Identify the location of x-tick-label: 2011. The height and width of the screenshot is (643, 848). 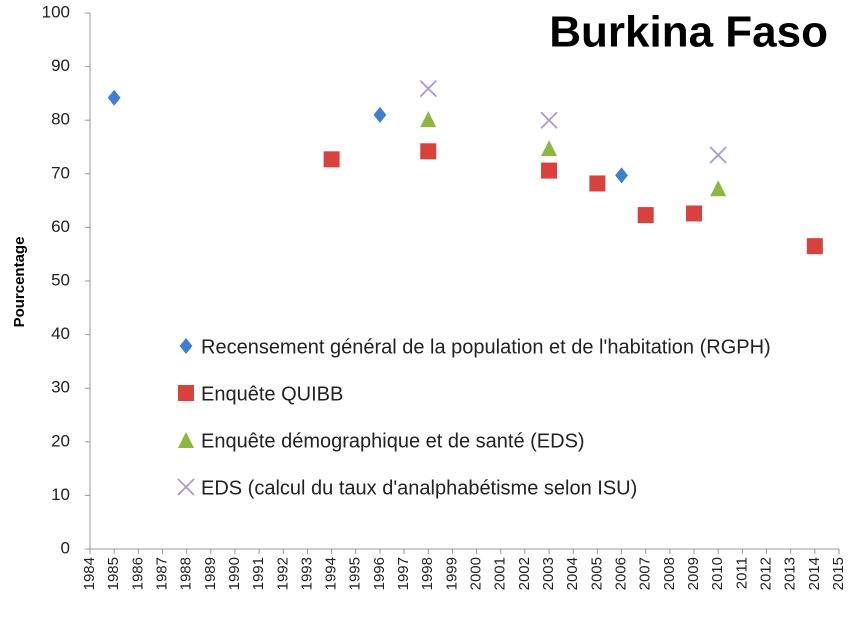
(741, 573).